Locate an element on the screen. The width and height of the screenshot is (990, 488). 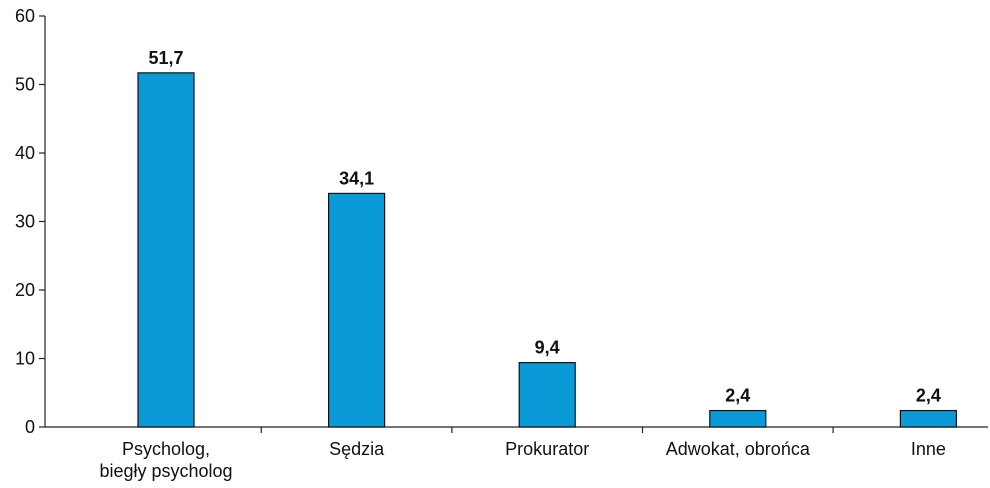
y-tick-label: 10 is located at coordinates (25, 359).